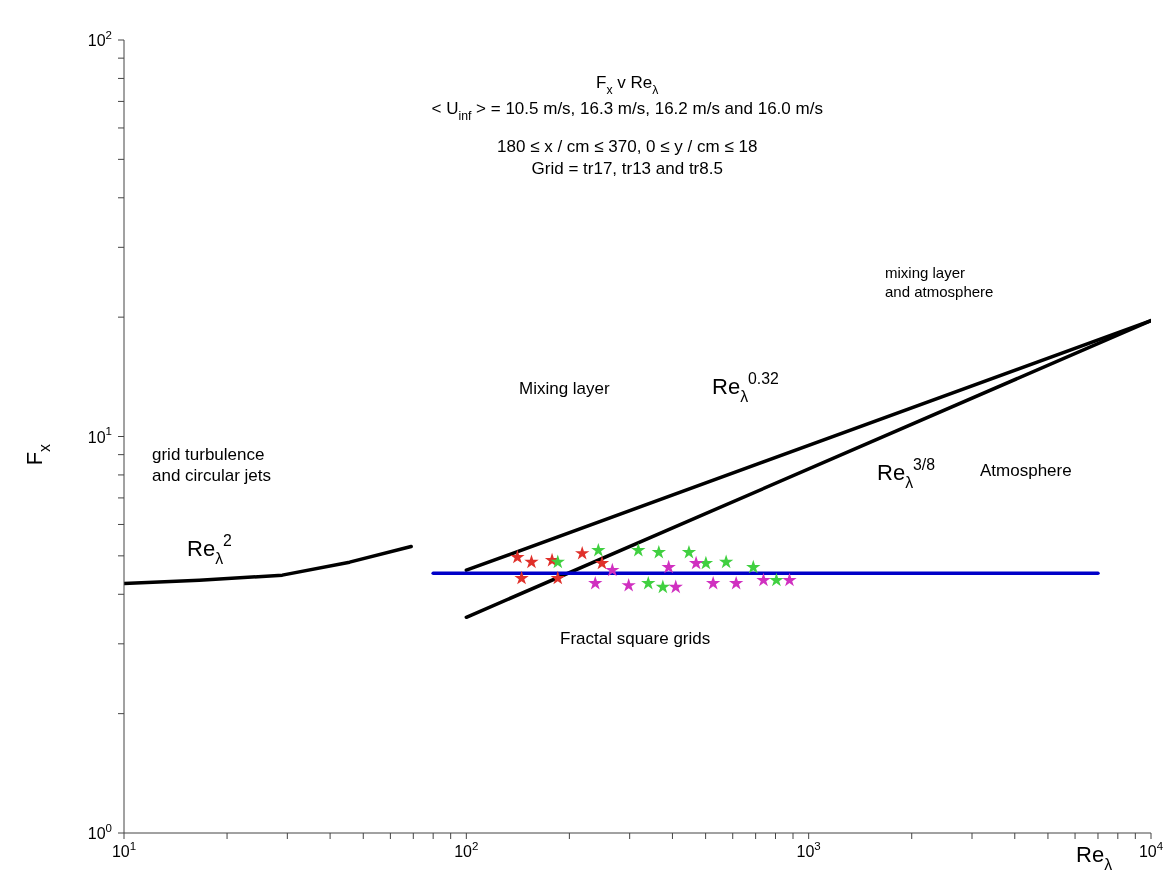 This screenshot has height=886, width=1175. What do you see at coordinates (1026, 470) in the screenshot?
I see `annotation: Atmosphere` at bounding box center [1026, 470].